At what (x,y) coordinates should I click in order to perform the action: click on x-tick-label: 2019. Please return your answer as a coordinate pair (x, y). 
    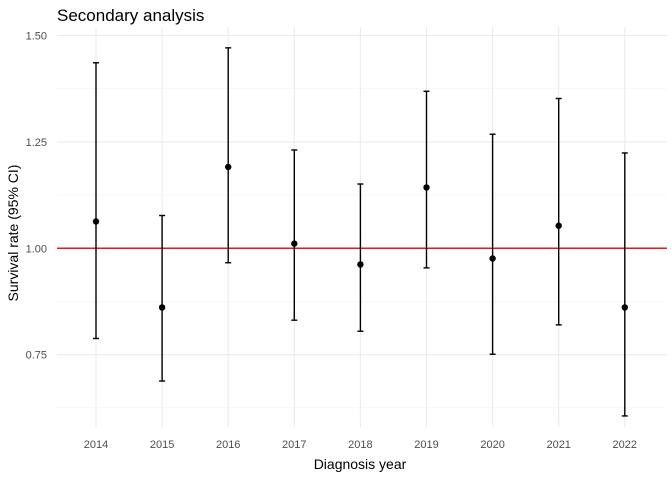
    Looking at the image, I should click on (426, 445).